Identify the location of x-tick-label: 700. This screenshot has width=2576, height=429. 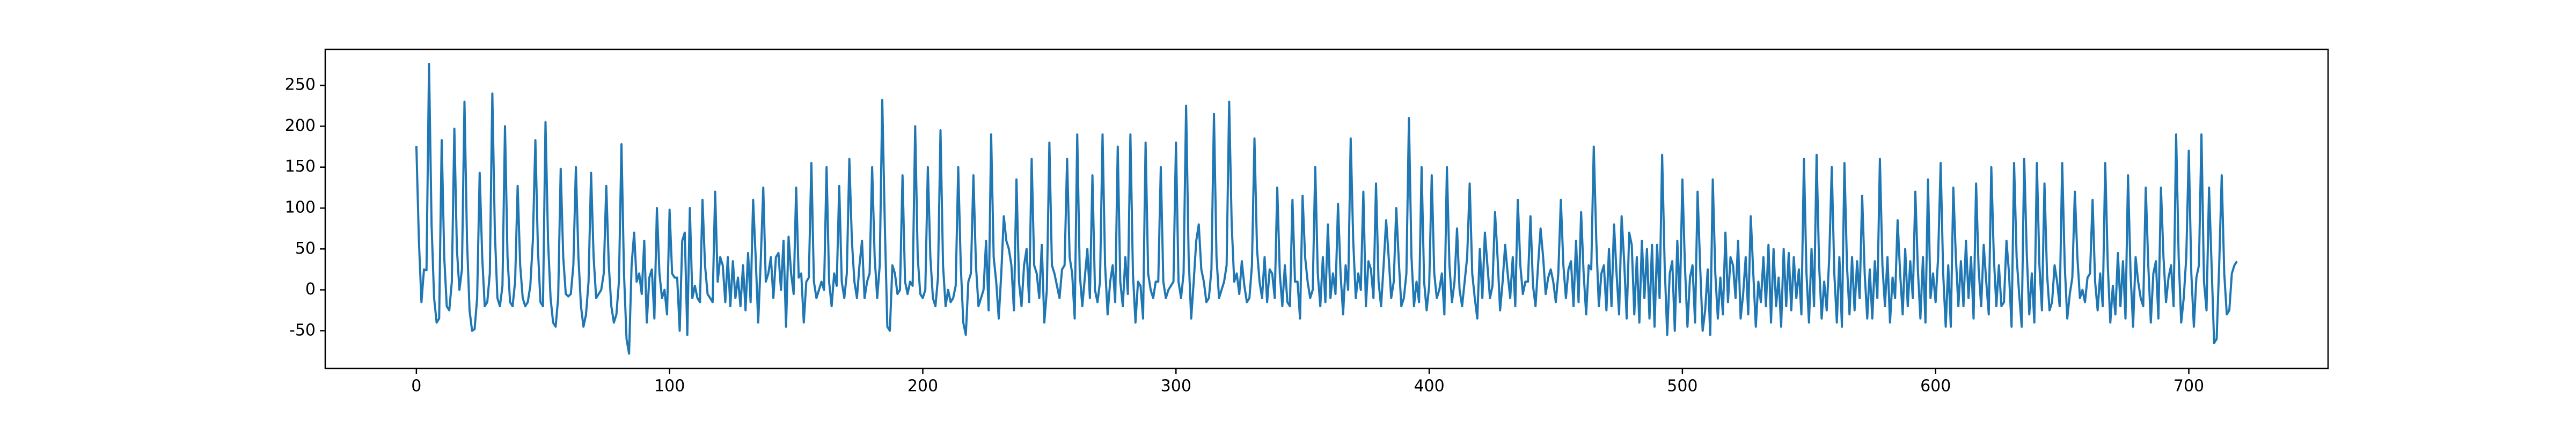
(2189, 386).